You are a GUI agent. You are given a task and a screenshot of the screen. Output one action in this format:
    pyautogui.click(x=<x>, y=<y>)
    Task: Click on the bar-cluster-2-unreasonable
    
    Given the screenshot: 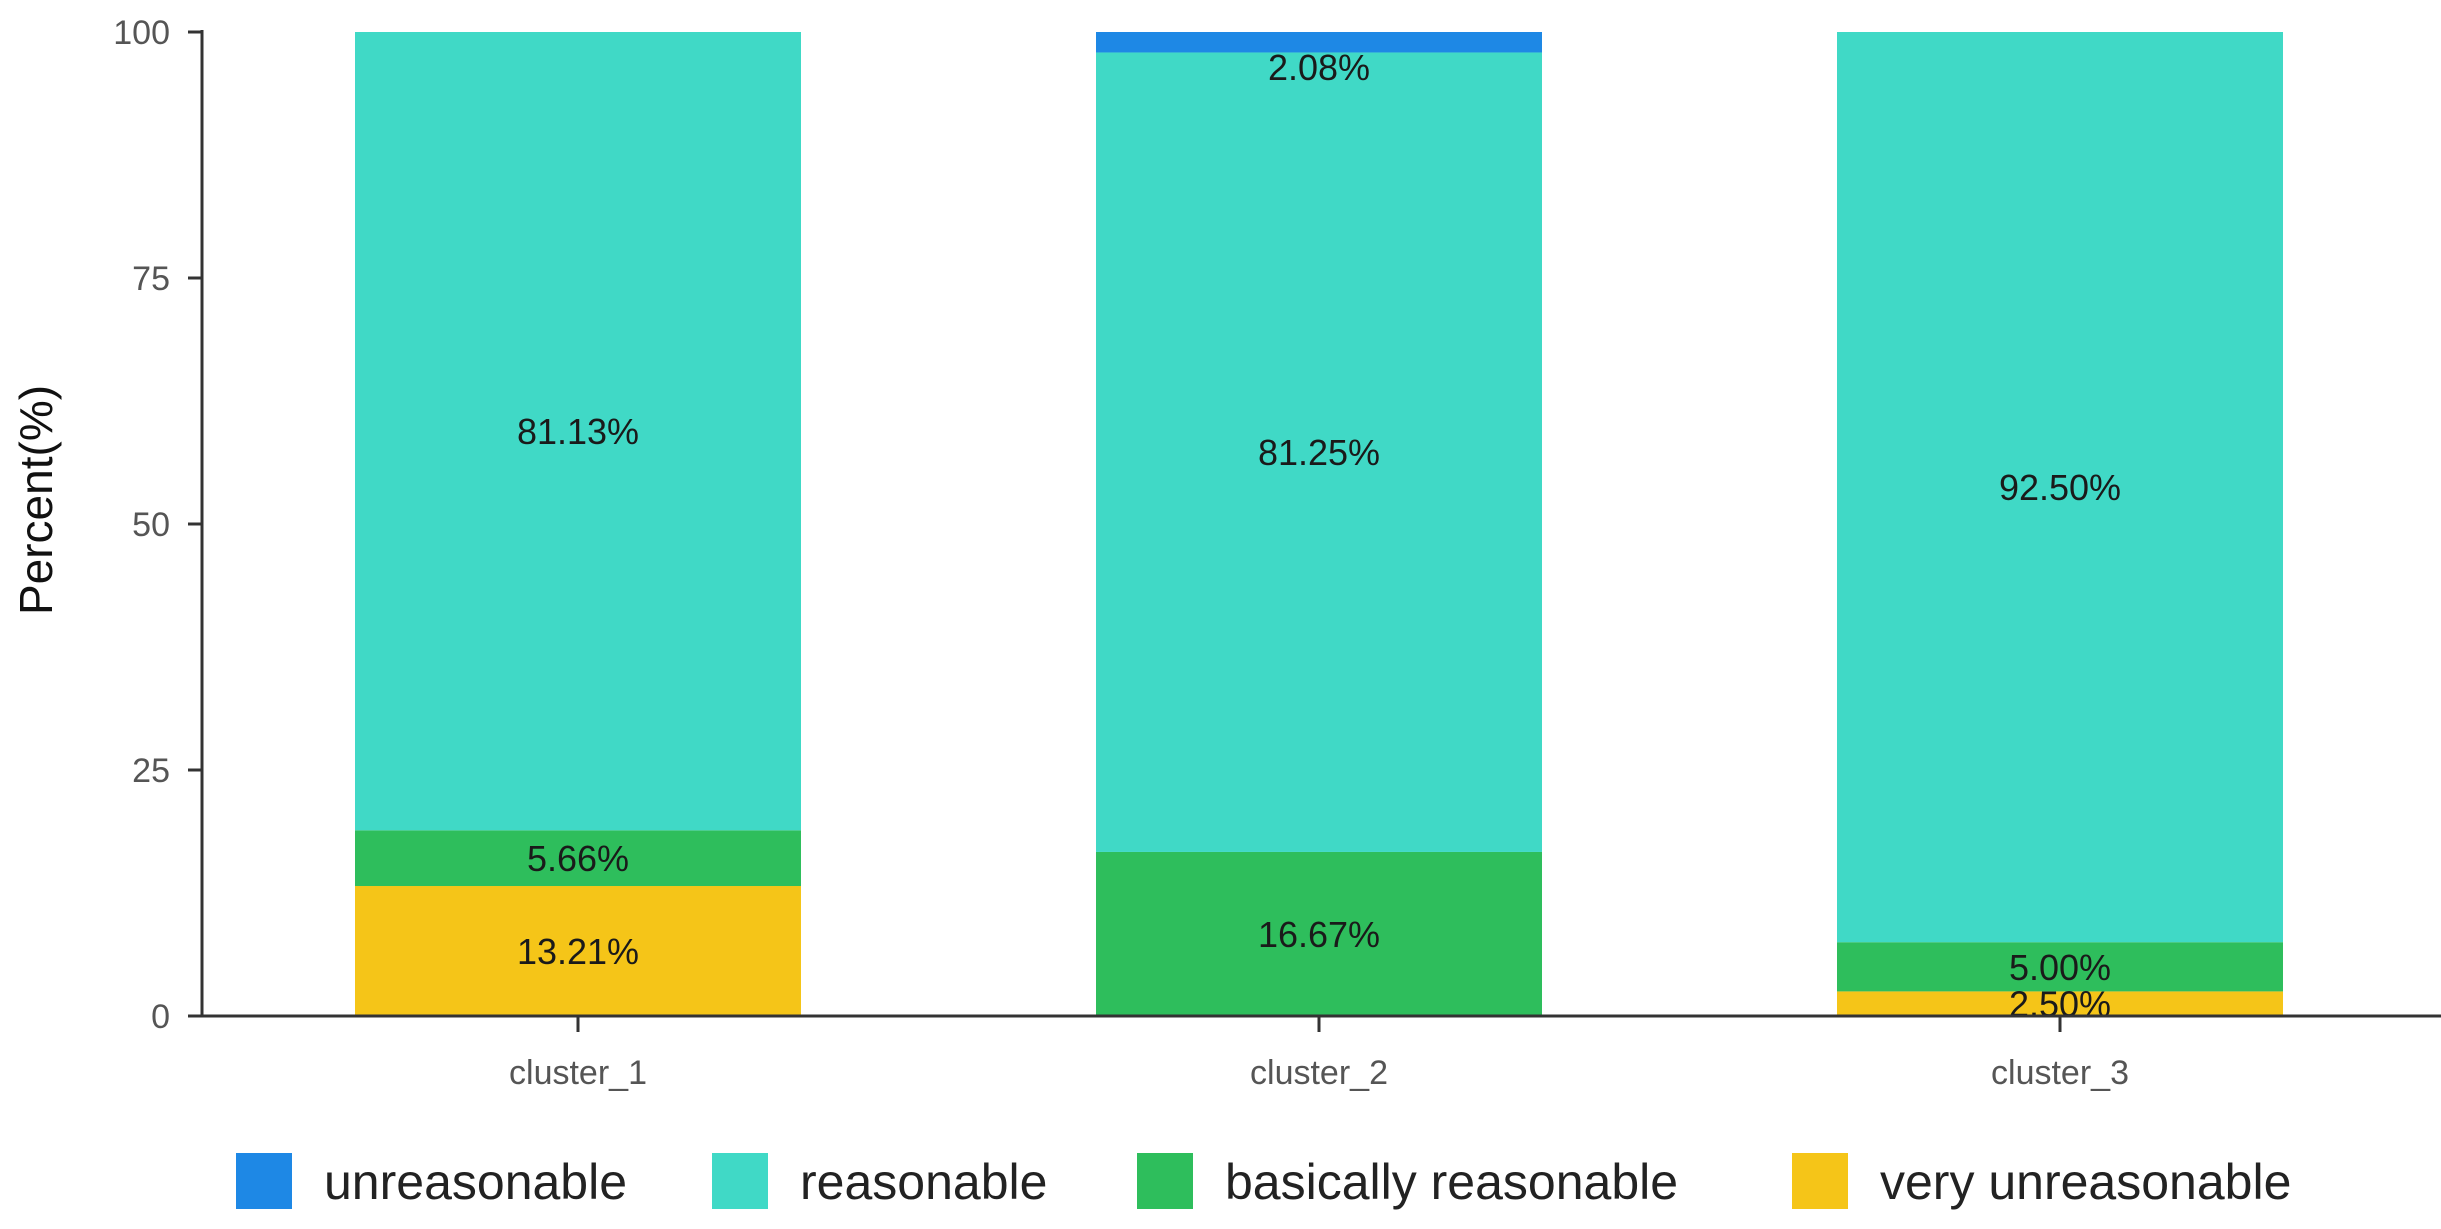 What is the action you would take?
    pyautogui.click(x=1319, y=42)
    